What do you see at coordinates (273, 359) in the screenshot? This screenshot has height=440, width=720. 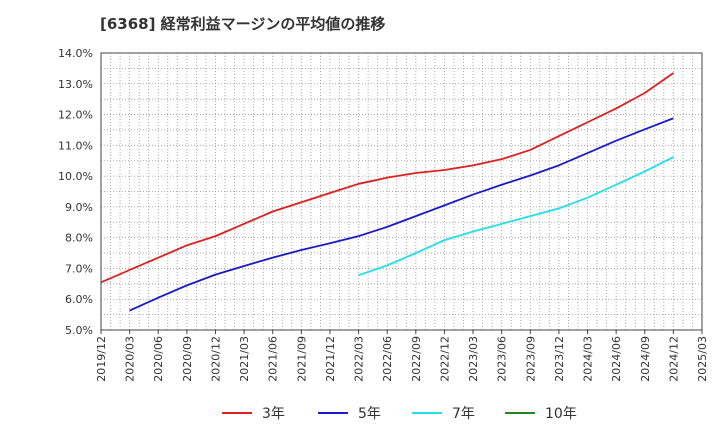 I see `x-tick-label: 2021/06` at bounding box center [273, 359].